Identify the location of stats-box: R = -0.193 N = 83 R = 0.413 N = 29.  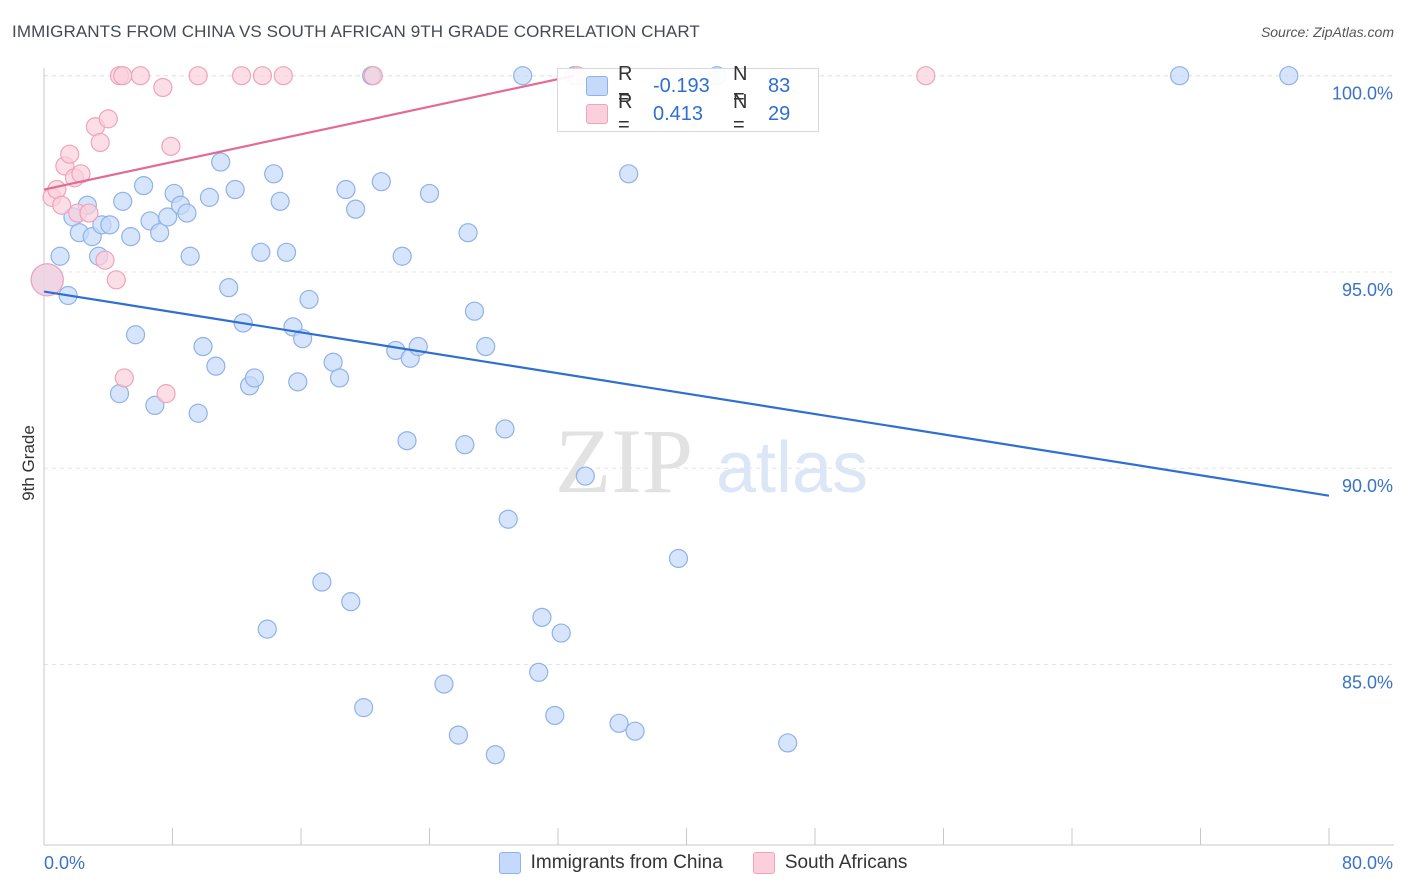
(688, 99).